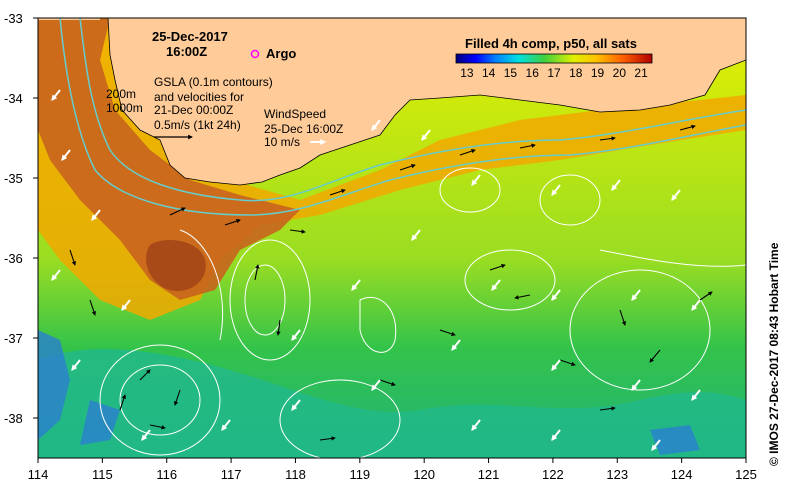 The width and height of the screenshot is (790, 492). Describe the element at coordinates (186, 51) in the screenshot. I see `title-time: 16:00Z` at that location.